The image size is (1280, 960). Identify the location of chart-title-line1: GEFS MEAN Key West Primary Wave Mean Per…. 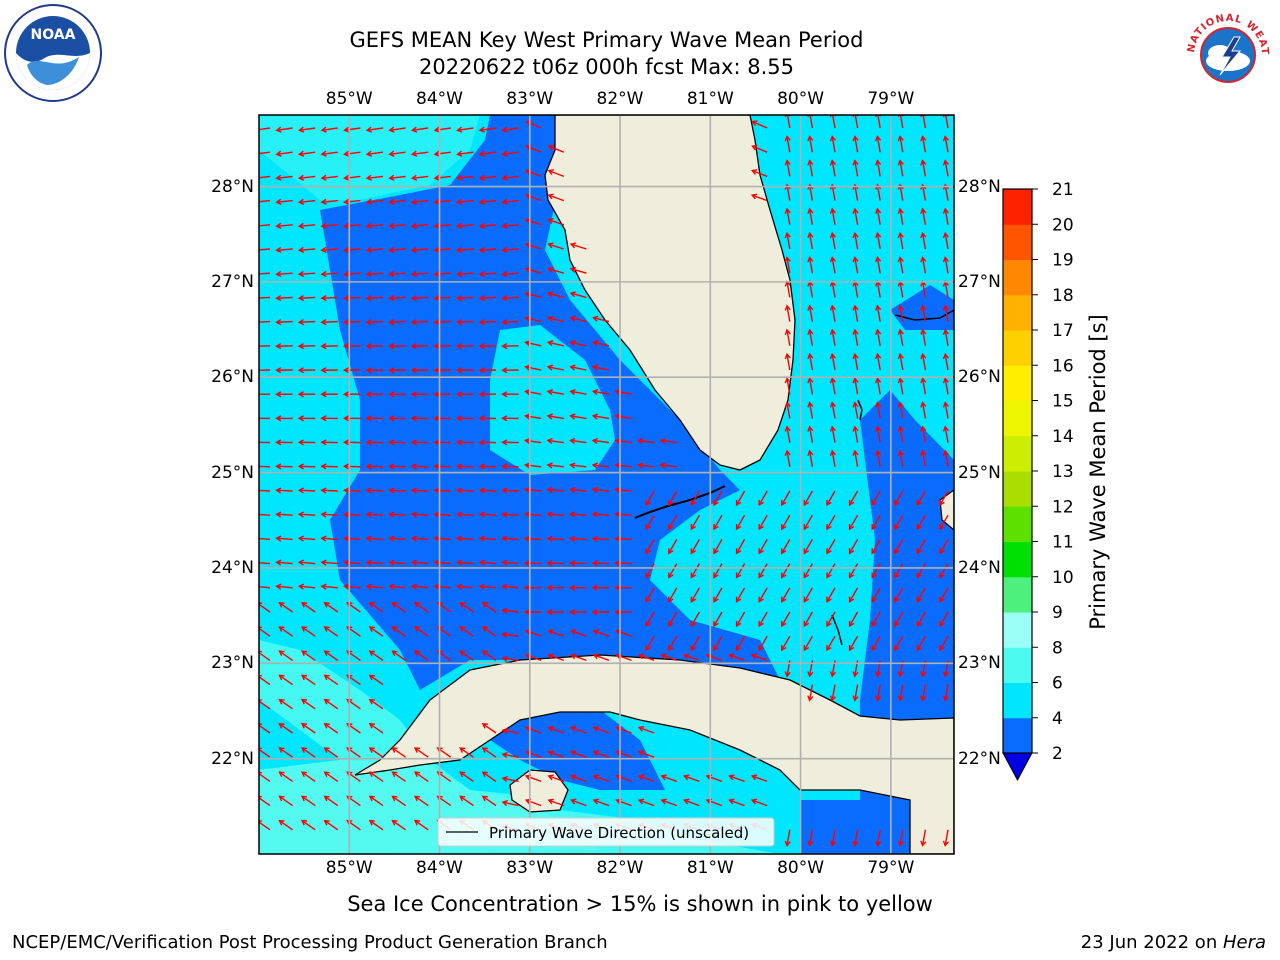
(606, 40).